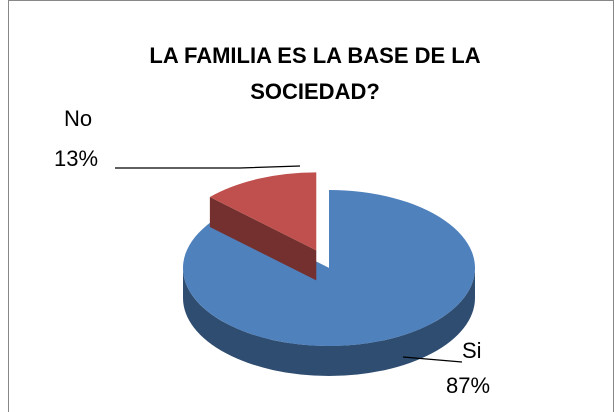 This screenshot has width=615, height=412. I want to click on value-label: 87%, so click(468, 385).